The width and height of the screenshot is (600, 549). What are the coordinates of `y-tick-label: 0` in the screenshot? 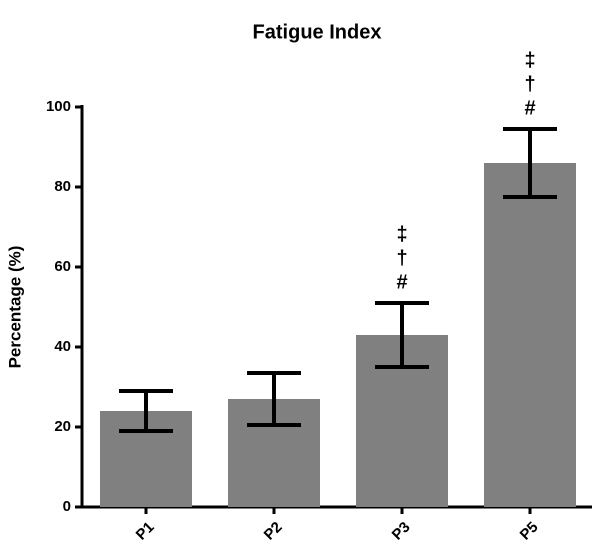 It's located at (67, 506).